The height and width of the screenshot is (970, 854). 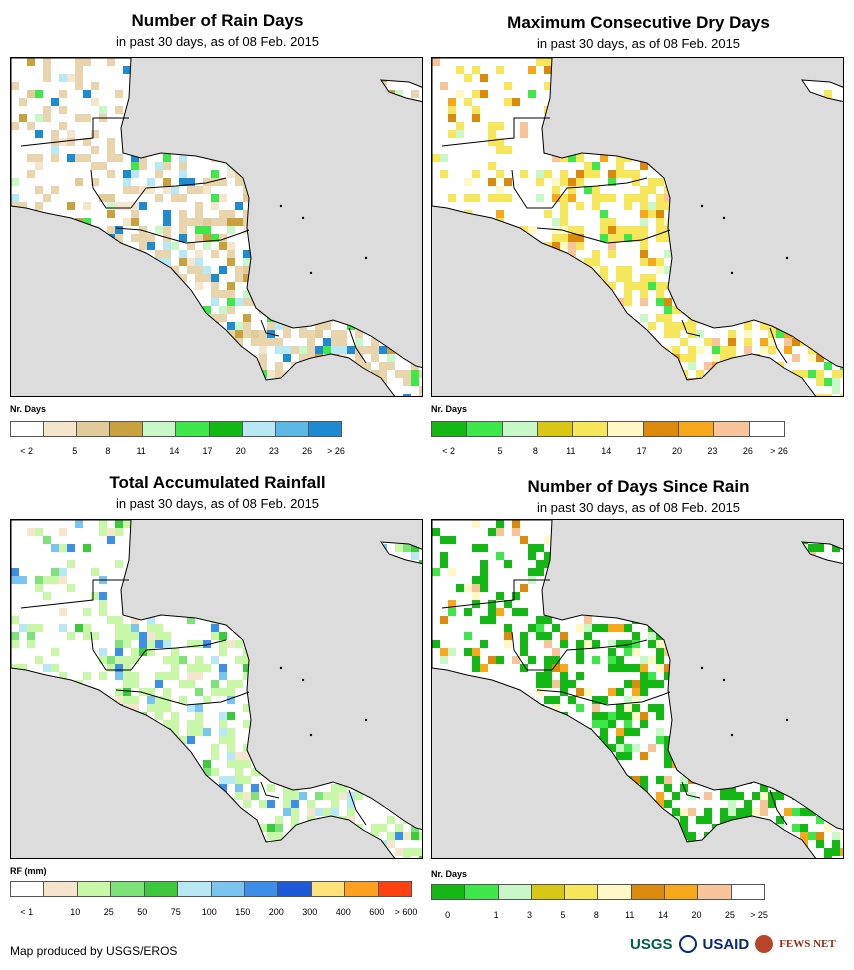 What do you see at coordinates (26, 451) in the screenshot?
I see `legend-tick-label: < 2` at bounding box center [26, 451].